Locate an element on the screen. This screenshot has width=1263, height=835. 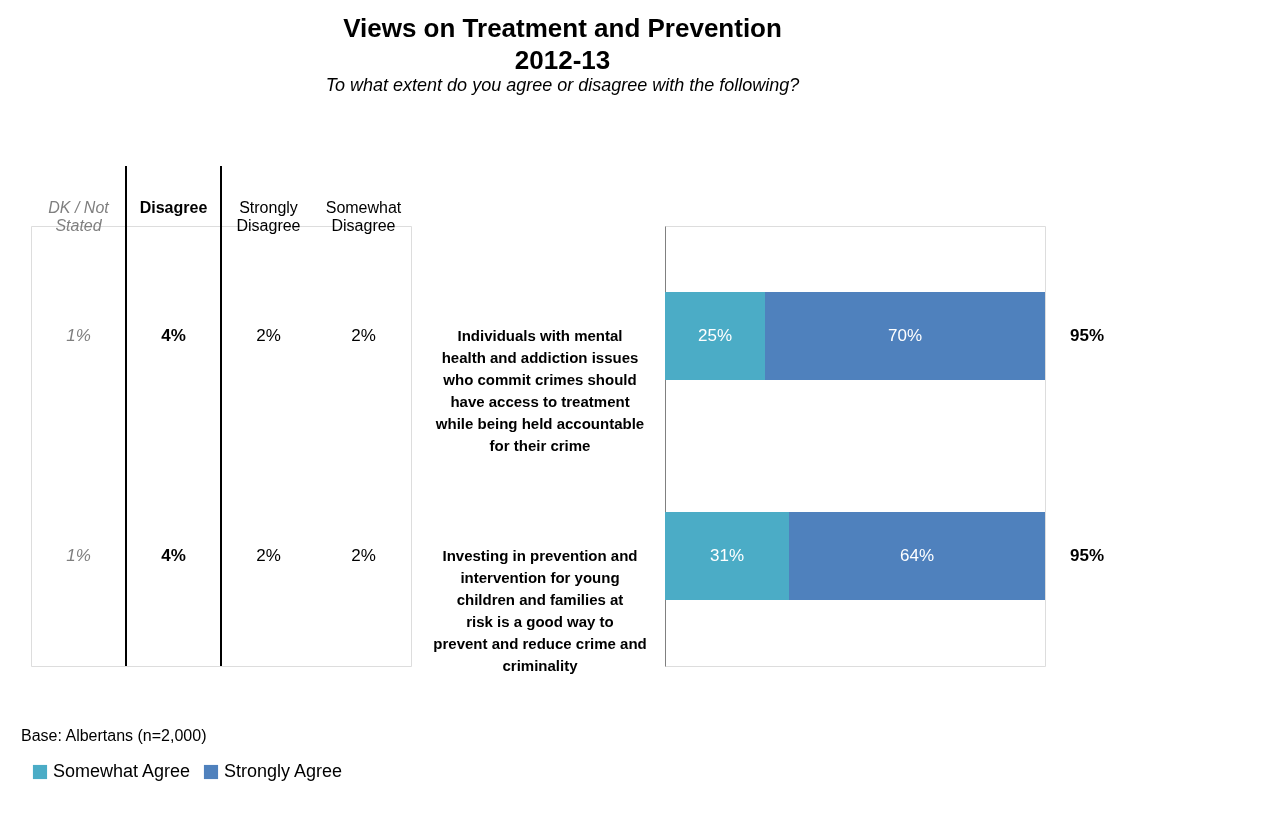
category-label: DK / Not Stated is located at coordinates (79, 216).